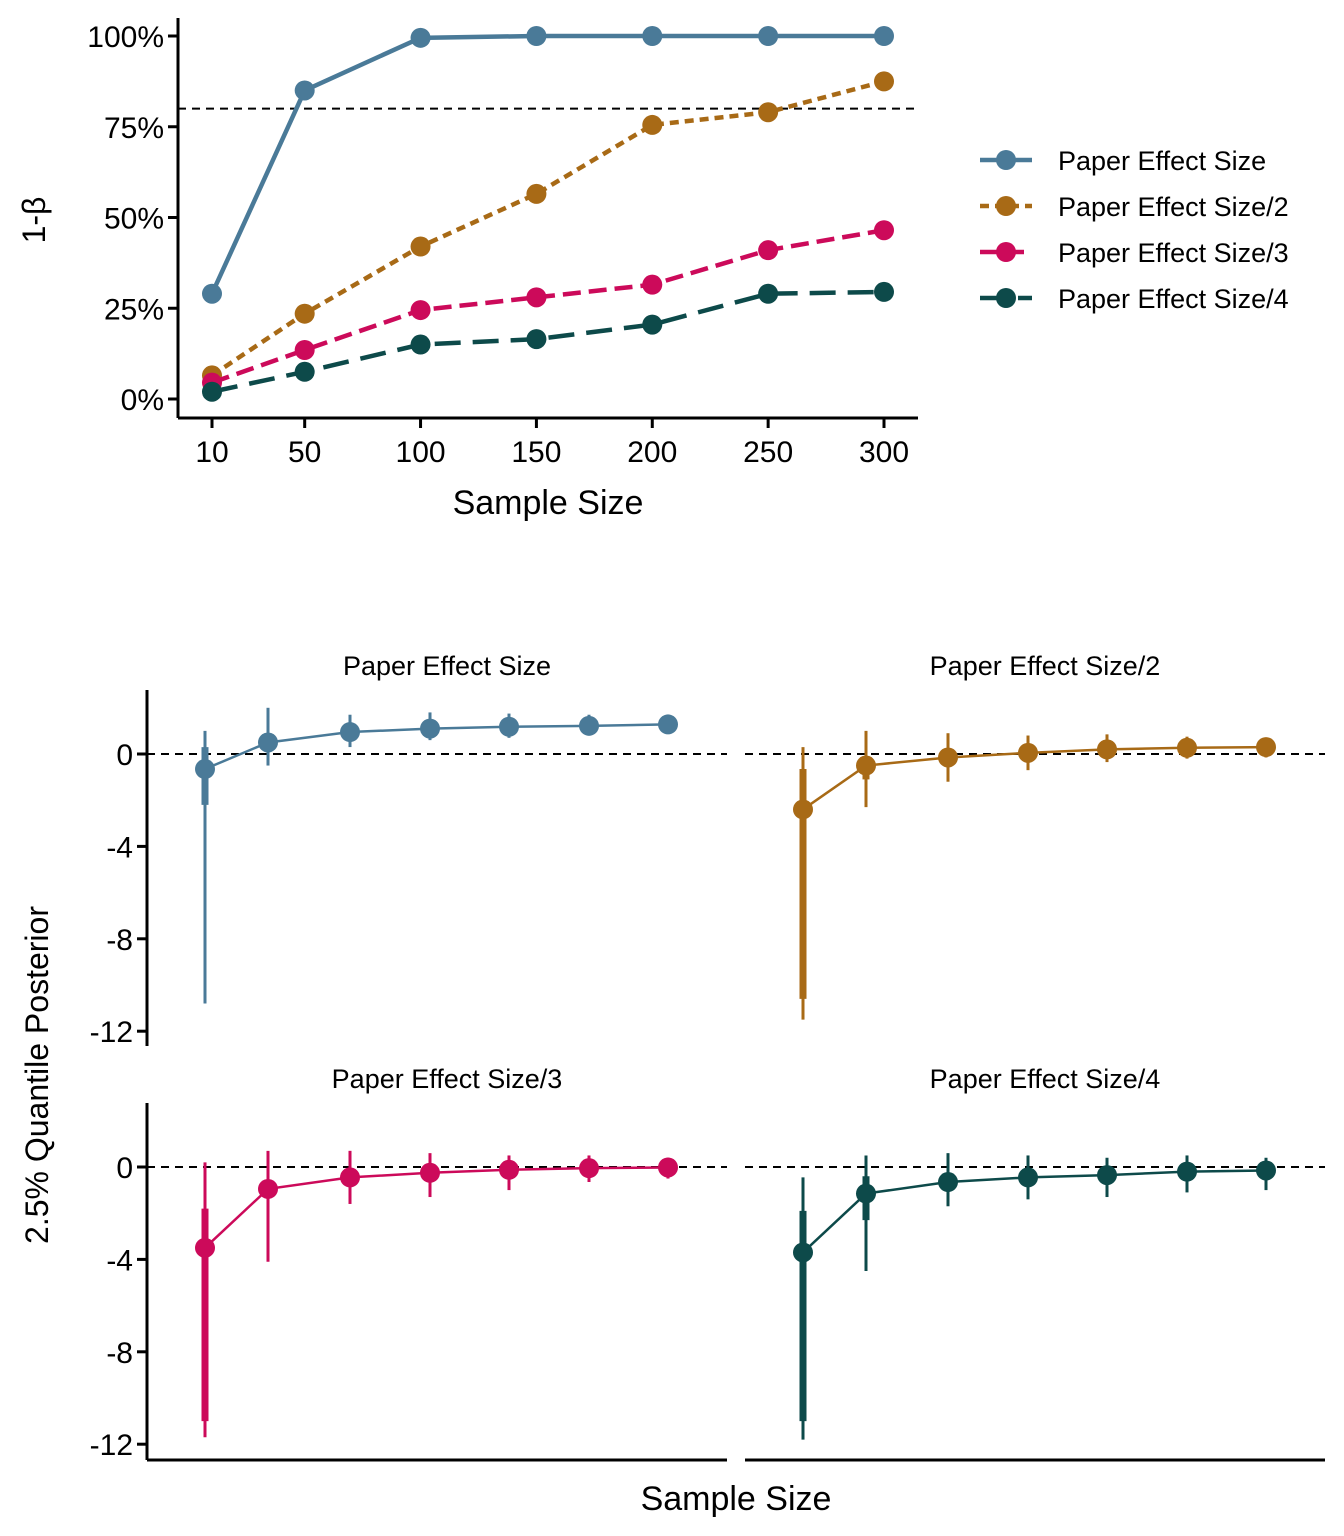 This screenshot has width=1344, height=1536. What do you see at coordinates (1045, 1079) in the screenshot?
I see `facet-title: Paper Effect Size/4` at bounding box center [1045, 1079].